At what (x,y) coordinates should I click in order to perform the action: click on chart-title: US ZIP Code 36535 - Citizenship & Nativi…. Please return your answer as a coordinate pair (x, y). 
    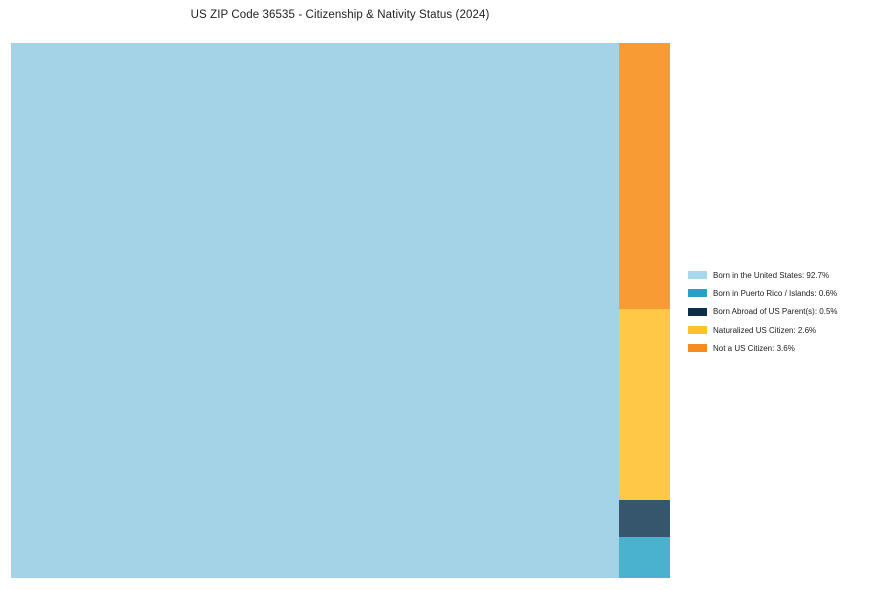
    Looking at the image, I should click on (340, 15).